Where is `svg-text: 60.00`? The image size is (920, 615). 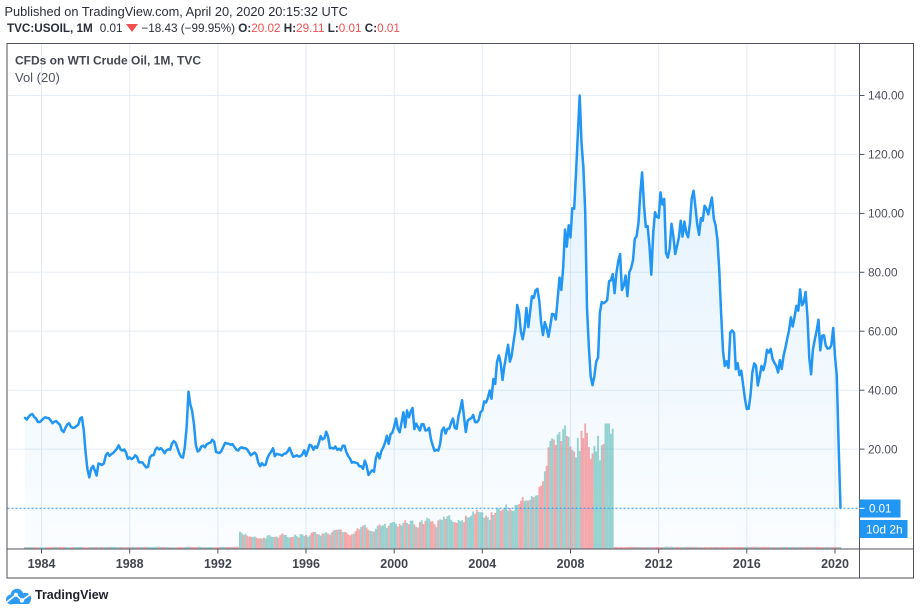 svg-text: 60.00 is located at coordinates (883, 331).